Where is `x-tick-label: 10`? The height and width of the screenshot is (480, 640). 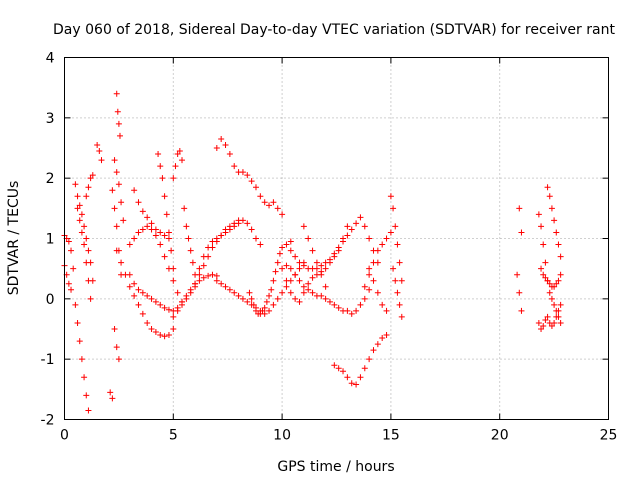 x-tick-label: 10 is located at coordinates (282, 436).